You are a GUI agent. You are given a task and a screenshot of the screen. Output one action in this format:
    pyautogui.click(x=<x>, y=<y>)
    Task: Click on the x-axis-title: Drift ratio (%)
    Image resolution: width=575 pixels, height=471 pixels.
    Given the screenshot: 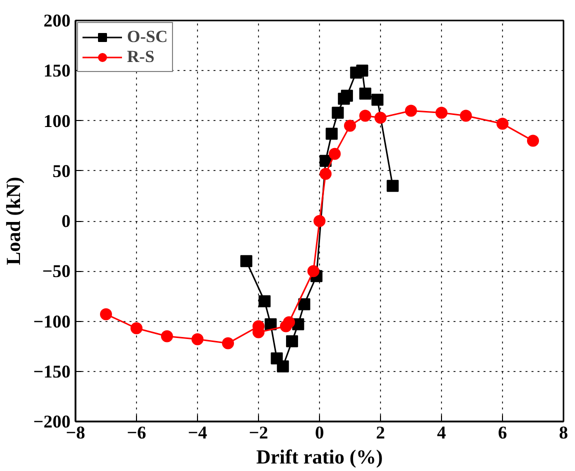 What is the action you would take?
    pyautogui.click(x=319, y=457)
    